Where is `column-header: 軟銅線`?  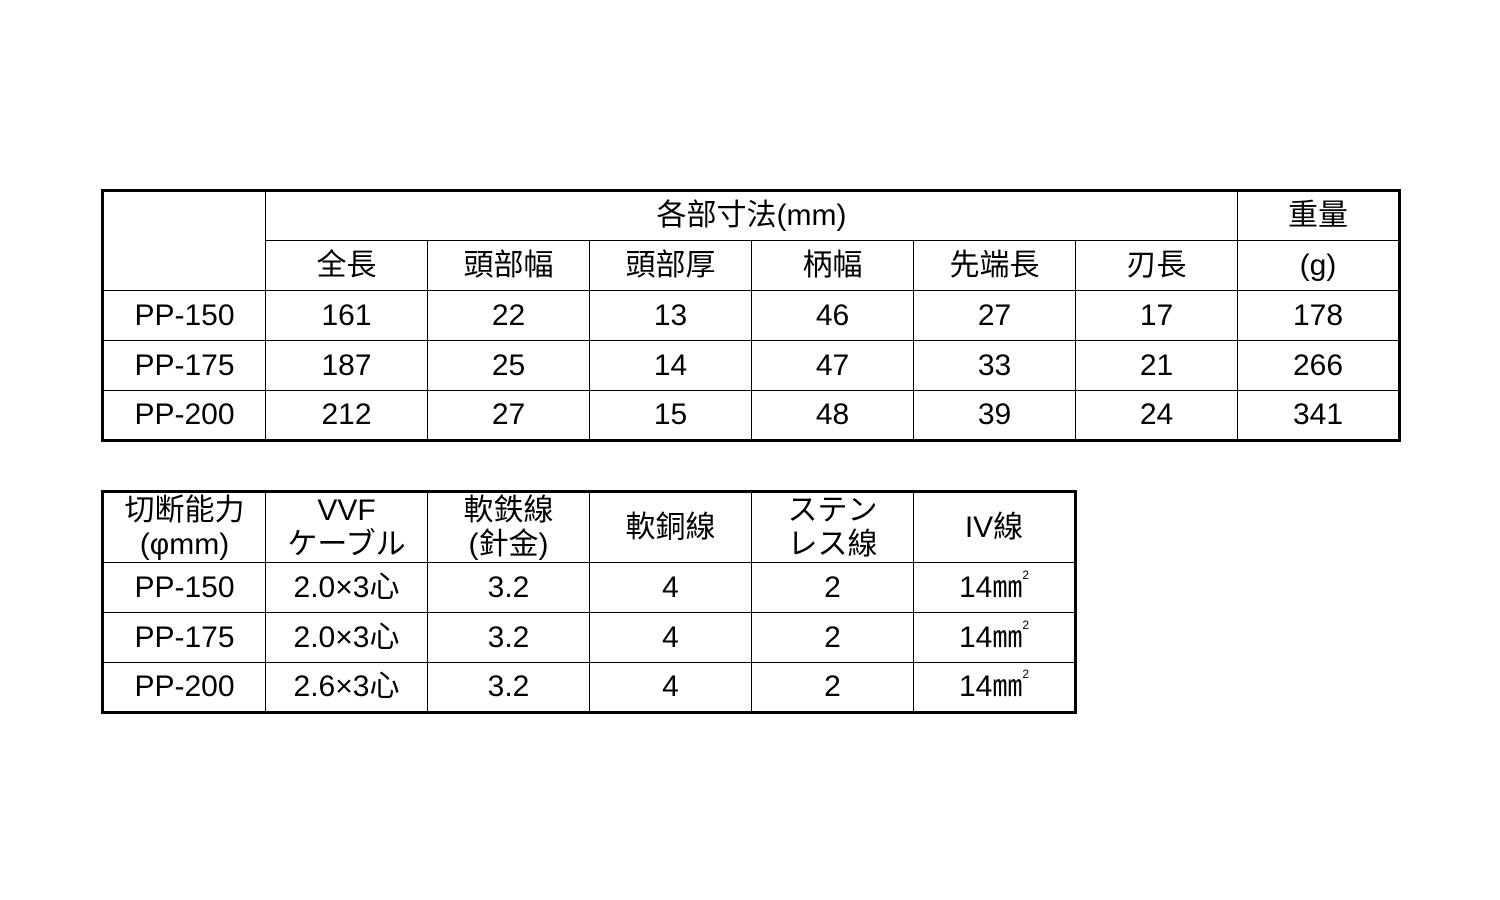 column-header: 軟銅線 is located at coordinates (670, 527).